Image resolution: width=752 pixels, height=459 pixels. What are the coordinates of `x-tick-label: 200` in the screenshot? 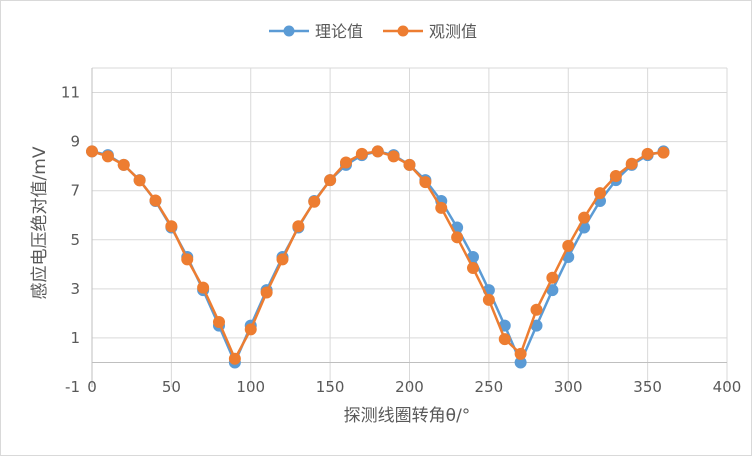 It's located at (409, 387).